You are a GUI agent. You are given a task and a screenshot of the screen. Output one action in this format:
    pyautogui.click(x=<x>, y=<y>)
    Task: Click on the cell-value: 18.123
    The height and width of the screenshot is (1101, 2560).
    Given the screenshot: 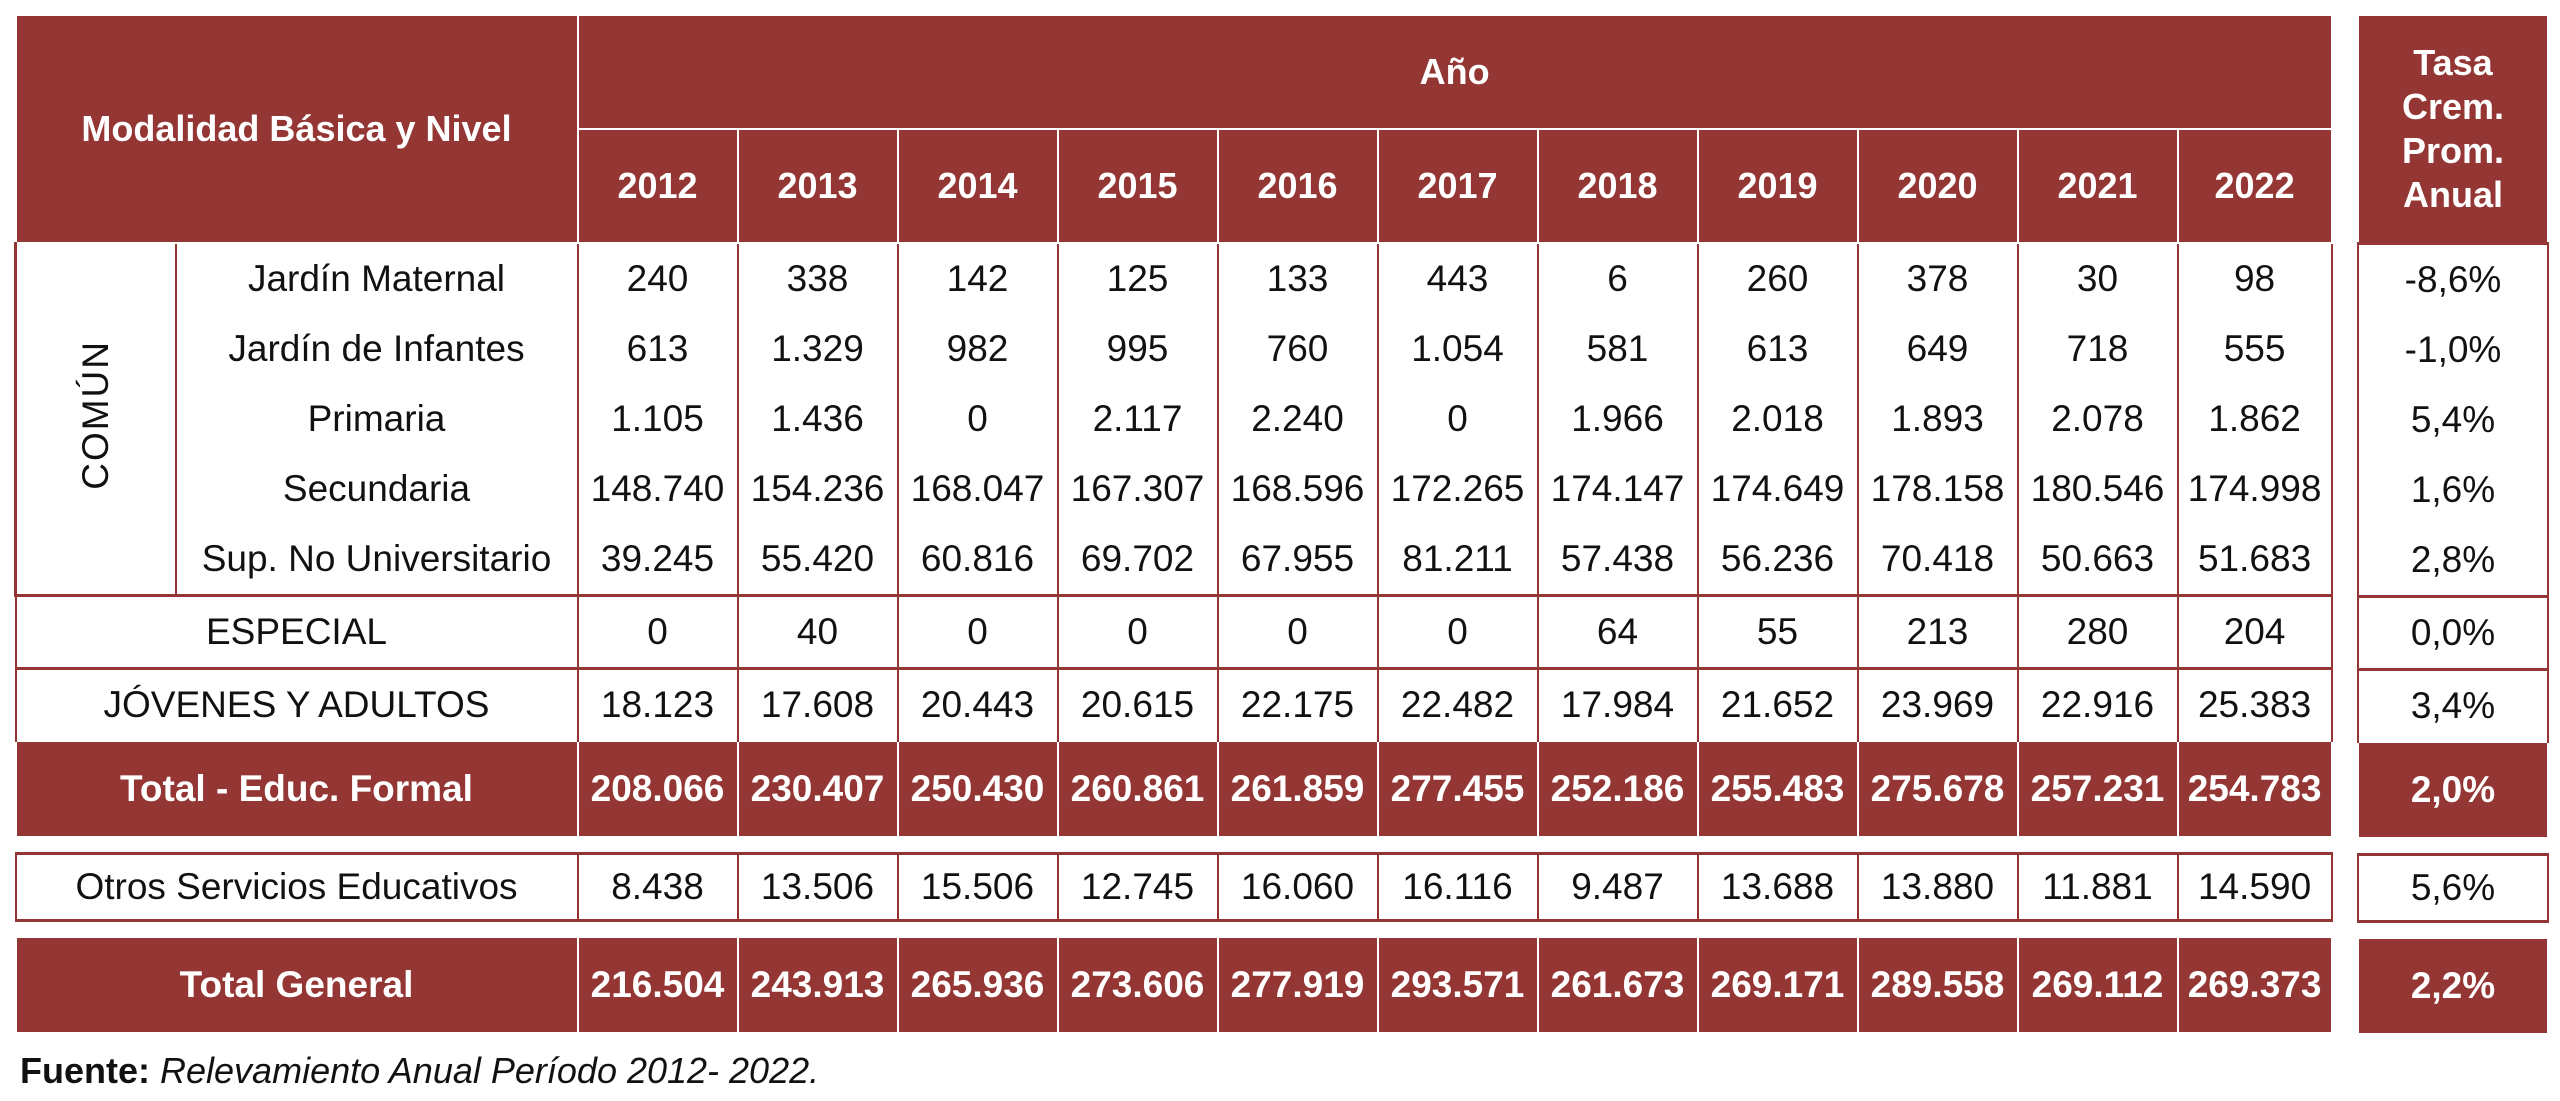 What is the action you would take?
    pyautogui.click(x=657, y=704)
    